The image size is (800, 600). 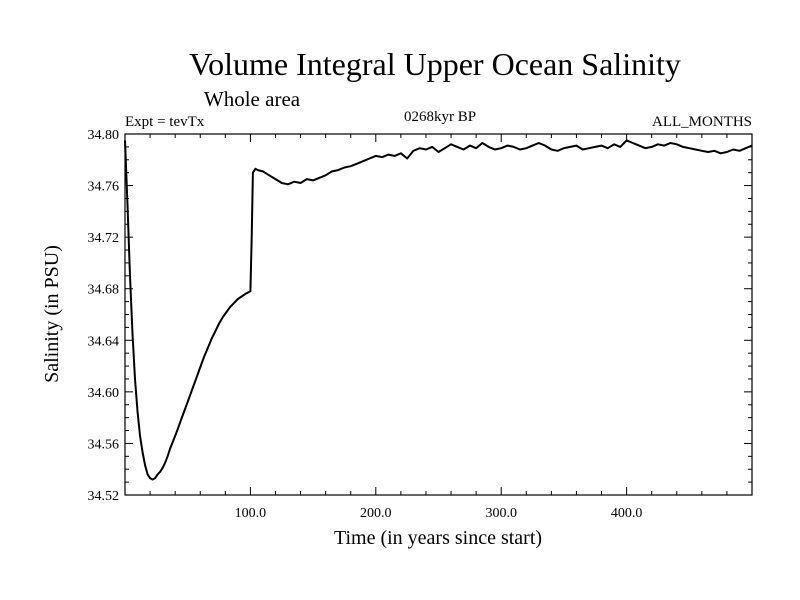 What do you see at coordinates (104, 444) in the screenshot?
I see `y-tick-label: 34.56` at bounding box center [104, 444].